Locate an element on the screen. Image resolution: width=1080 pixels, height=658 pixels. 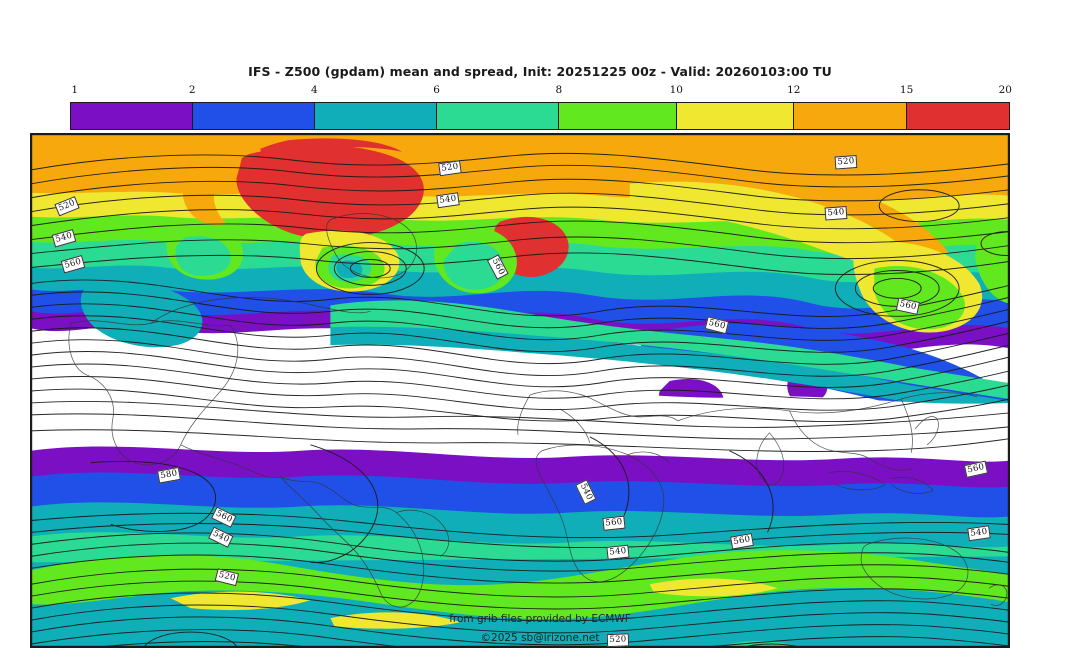
colorbar-segment-yellow is located at coordinates (735, 116).